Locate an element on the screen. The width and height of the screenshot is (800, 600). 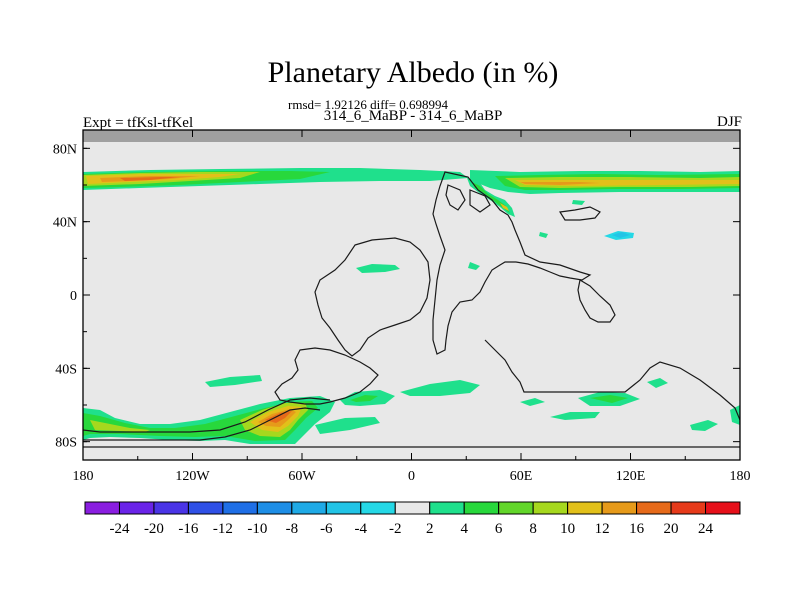
season-label: DJF is located at coordinates (729, 122).